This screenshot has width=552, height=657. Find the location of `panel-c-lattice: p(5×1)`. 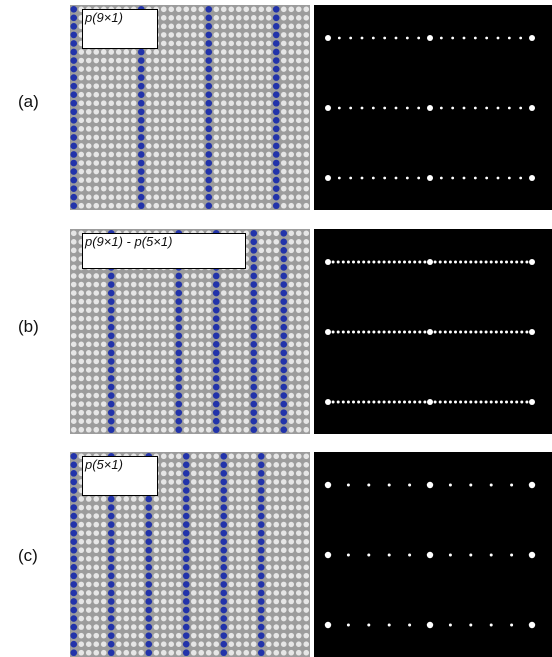

panel-c-lattice: p(5×1) is located at coordinates (190, 554).